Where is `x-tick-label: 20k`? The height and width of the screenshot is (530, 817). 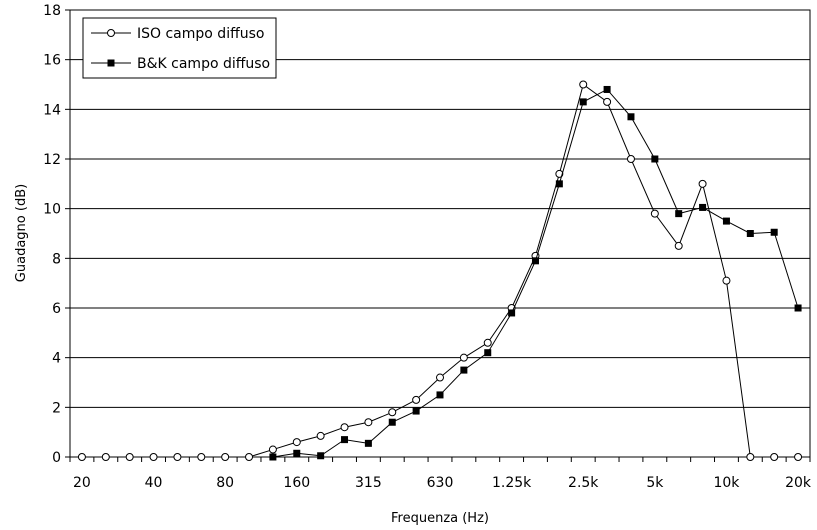 x-tick-label: 20k is located at coordinates (798, 483).